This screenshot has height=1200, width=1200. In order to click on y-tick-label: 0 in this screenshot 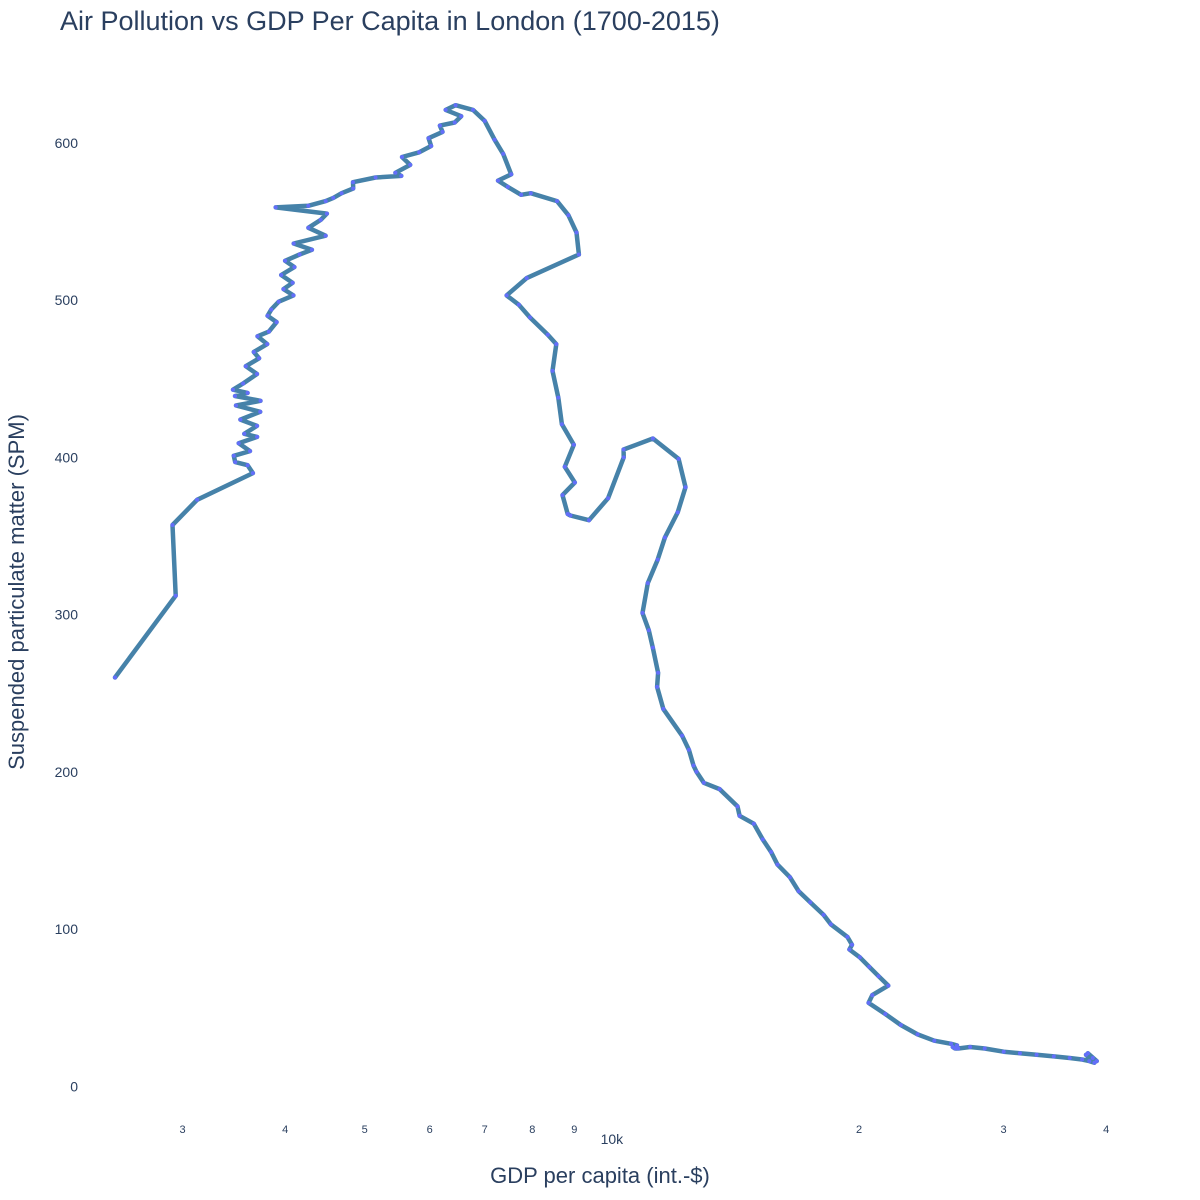, I will do `click(74, 1086)`.